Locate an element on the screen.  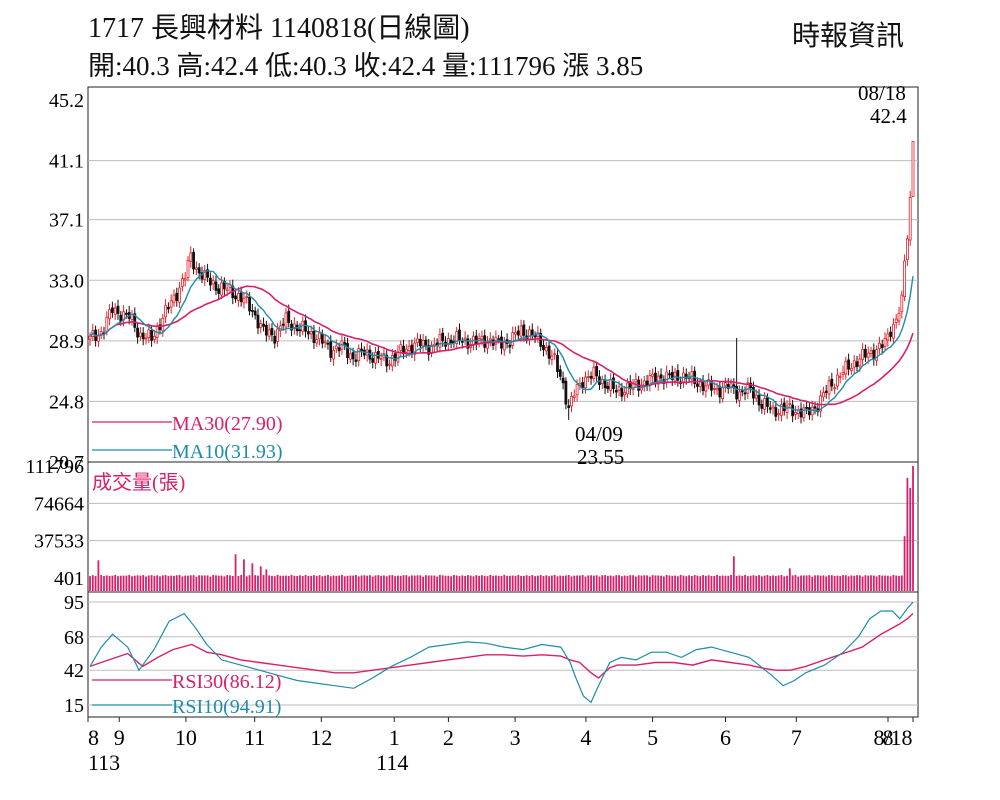
x-tick-label: 3 is located at coordinates (515, 737).